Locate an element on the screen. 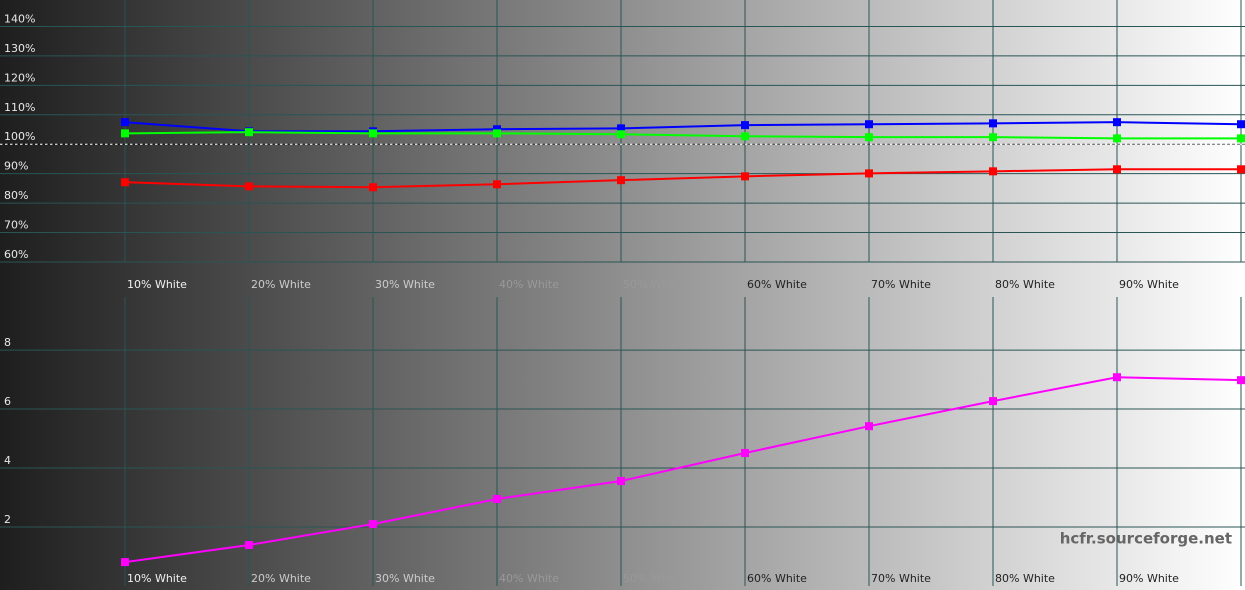 This screenshot has height=590, width=1245. y-tick-label: 4 is located at coordinates (7, 460).